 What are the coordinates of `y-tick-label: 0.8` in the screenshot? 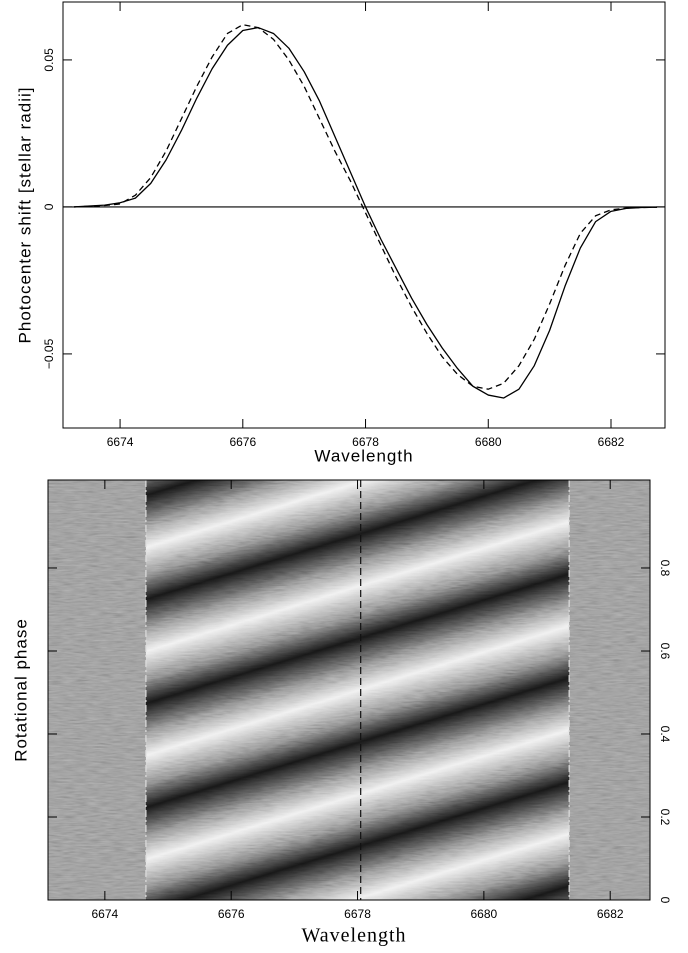 It's located at (665, 568).